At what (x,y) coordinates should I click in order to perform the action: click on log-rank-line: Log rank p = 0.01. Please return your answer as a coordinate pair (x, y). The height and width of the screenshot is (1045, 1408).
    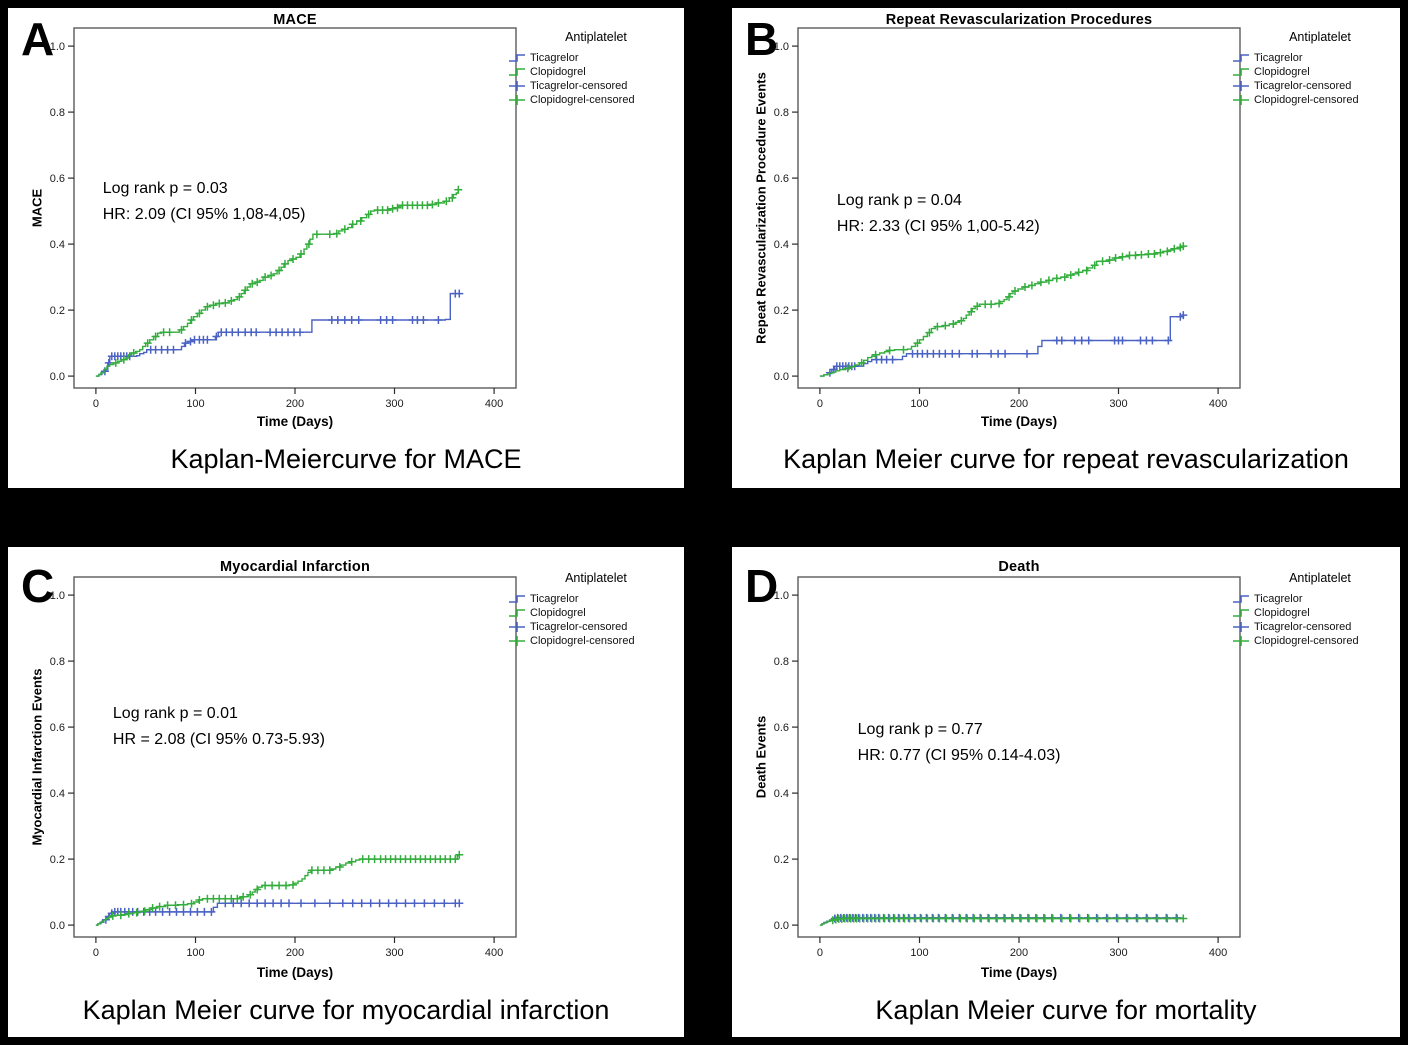
    Looking at the image, I should click on (175, 714).